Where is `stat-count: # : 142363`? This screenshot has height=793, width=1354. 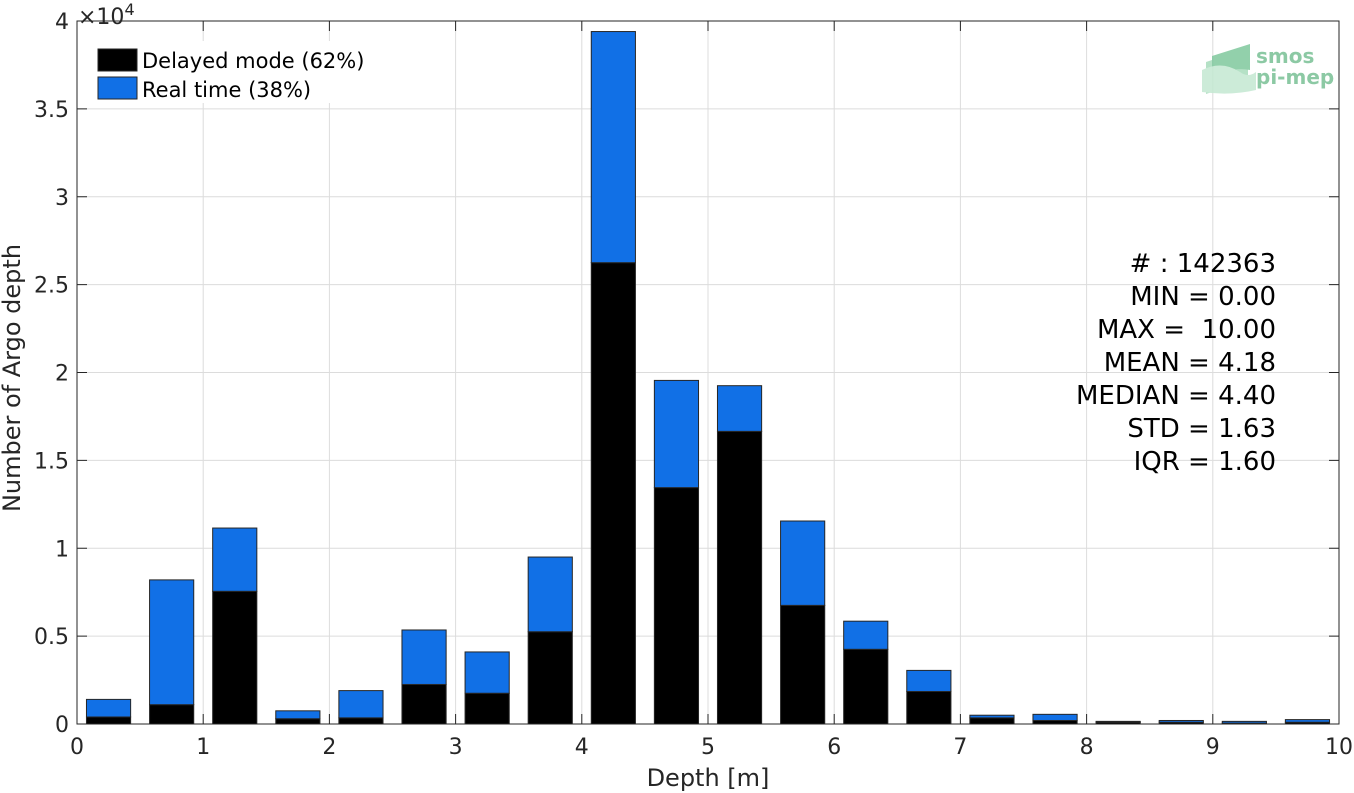 stat-count: # : 142363 is located at coordinates (1203, 264).